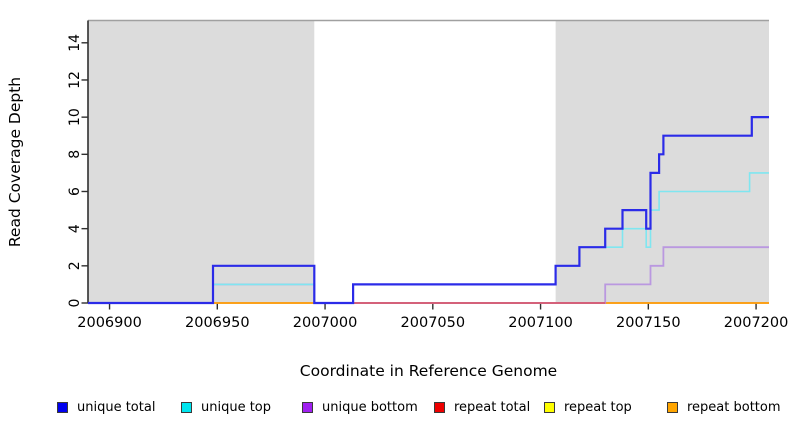 This screenshot has height=432, width=792. Describe the element at coordinates (439, 407) in the screenshot. I see `legend-swatch-repeat-total` at that location.